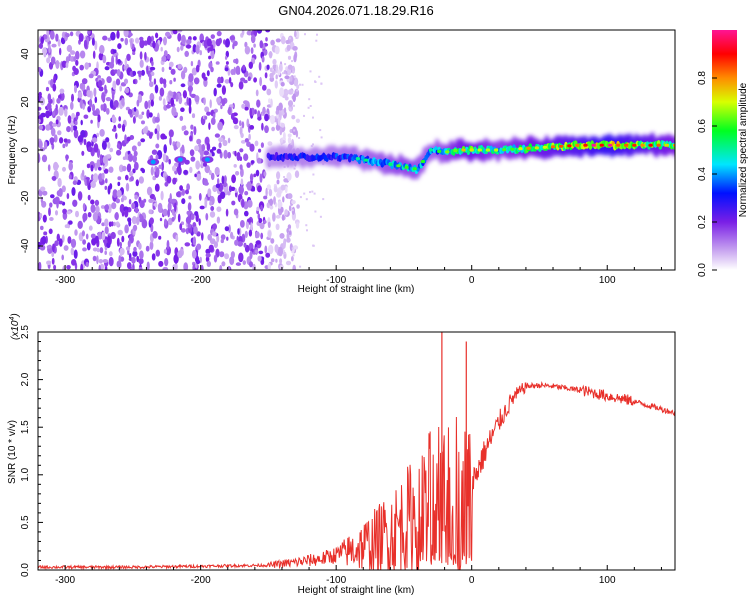 The image size is (750, 600). Describe the element at coordinates (25, 474) in the screenshot. I see `snr-ytick-label: 1.0` at that location.